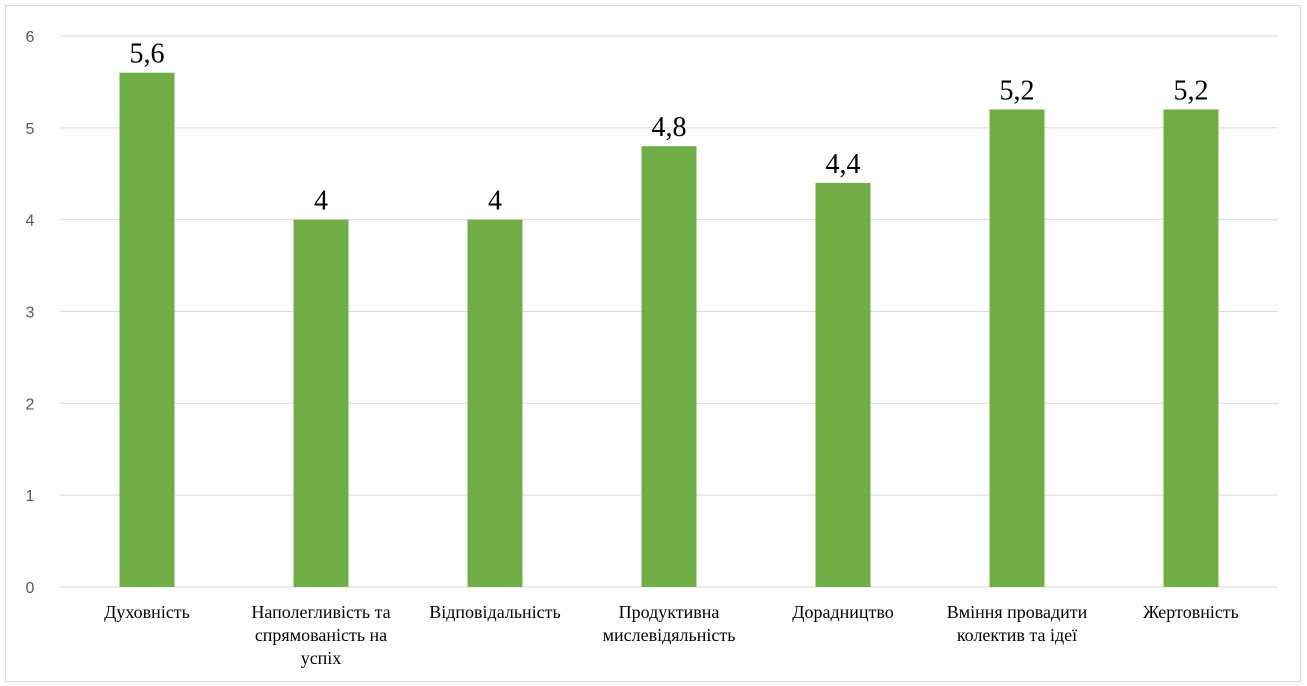 This screenshot has width=1307, height=686. What do you see at coordinates (30, 221) in the screenshot?
I see `y-tick-label: 4` at bounding box center [30, 221].